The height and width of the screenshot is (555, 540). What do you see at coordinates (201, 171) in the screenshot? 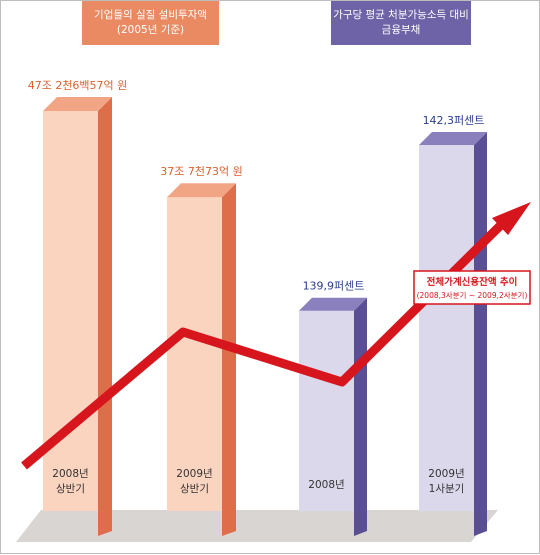
I see `left-bar-2-value-label: 37조 7천73억 원` at bounding box center [201, 171].